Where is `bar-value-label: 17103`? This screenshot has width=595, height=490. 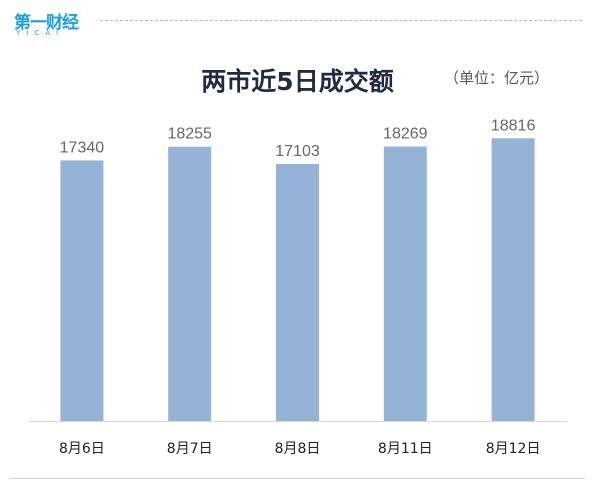 bar-value-label: 17103 is located at coordinates (297, 151).